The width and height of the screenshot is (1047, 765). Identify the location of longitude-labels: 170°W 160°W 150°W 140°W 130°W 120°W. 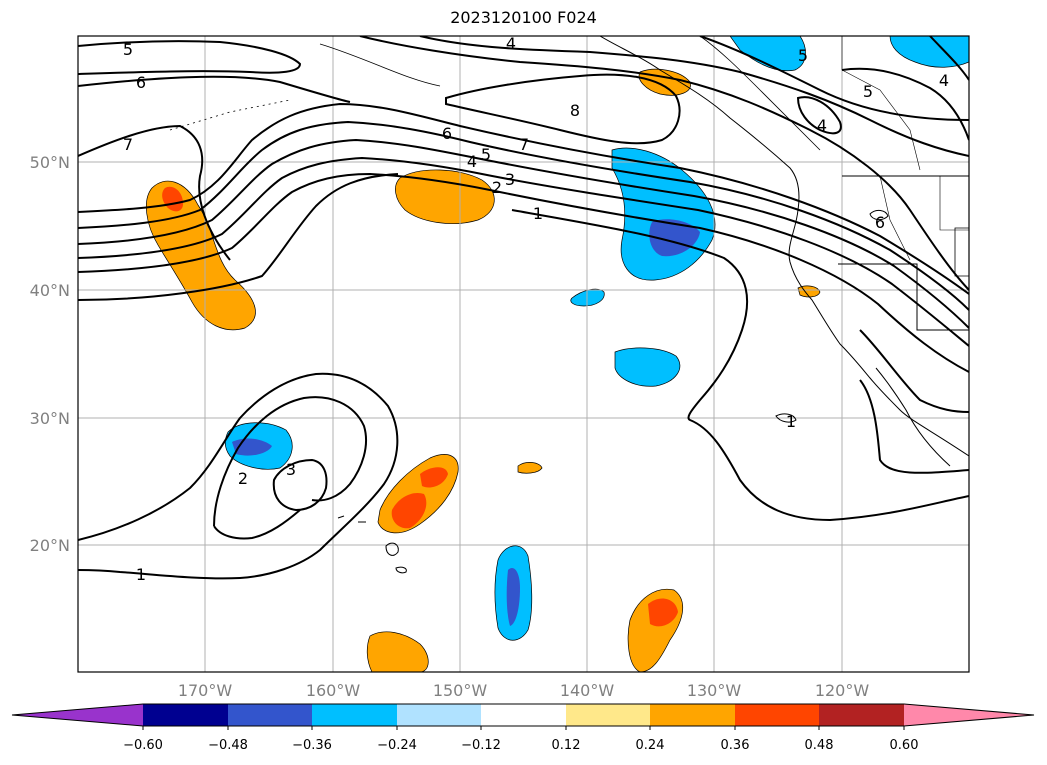
(524, 690).